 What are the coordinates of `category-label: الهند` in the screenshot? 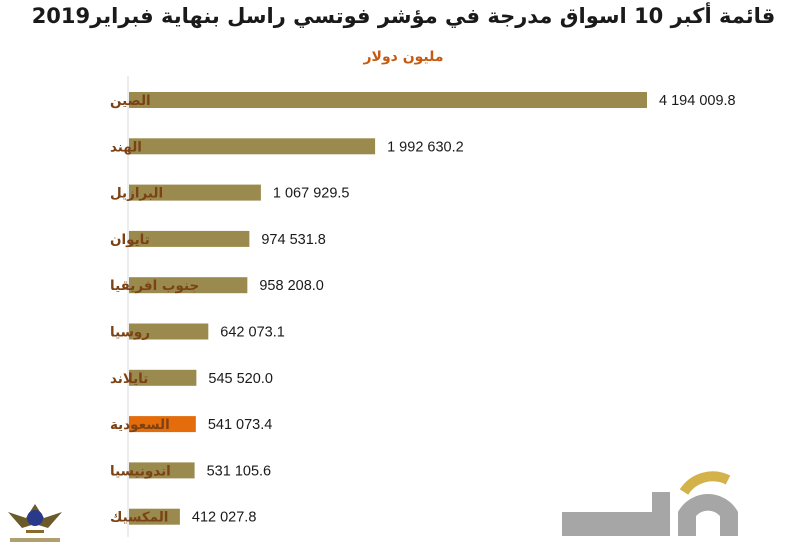 It's located at (126, 147).